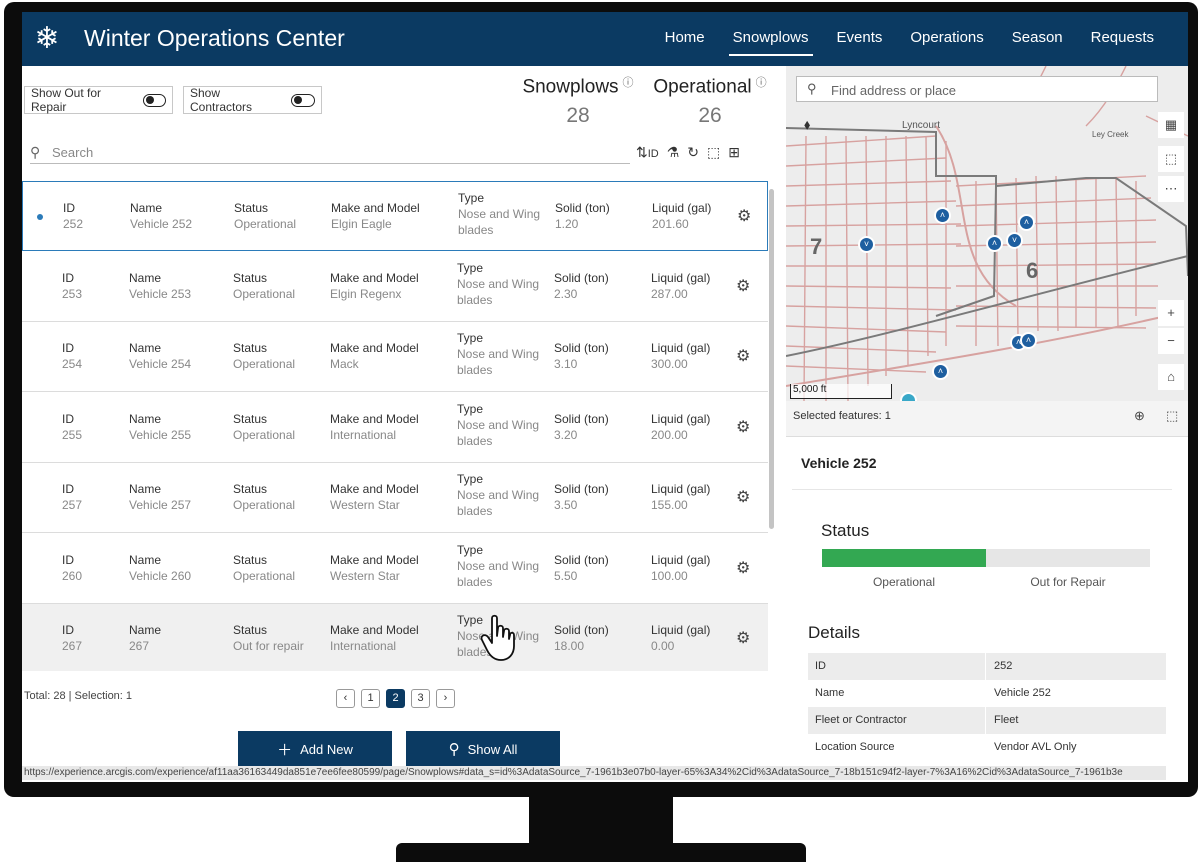  Describe the element at coordinates (73, 216) in the screenshot. I see `cell-id: ID 252` at that location.